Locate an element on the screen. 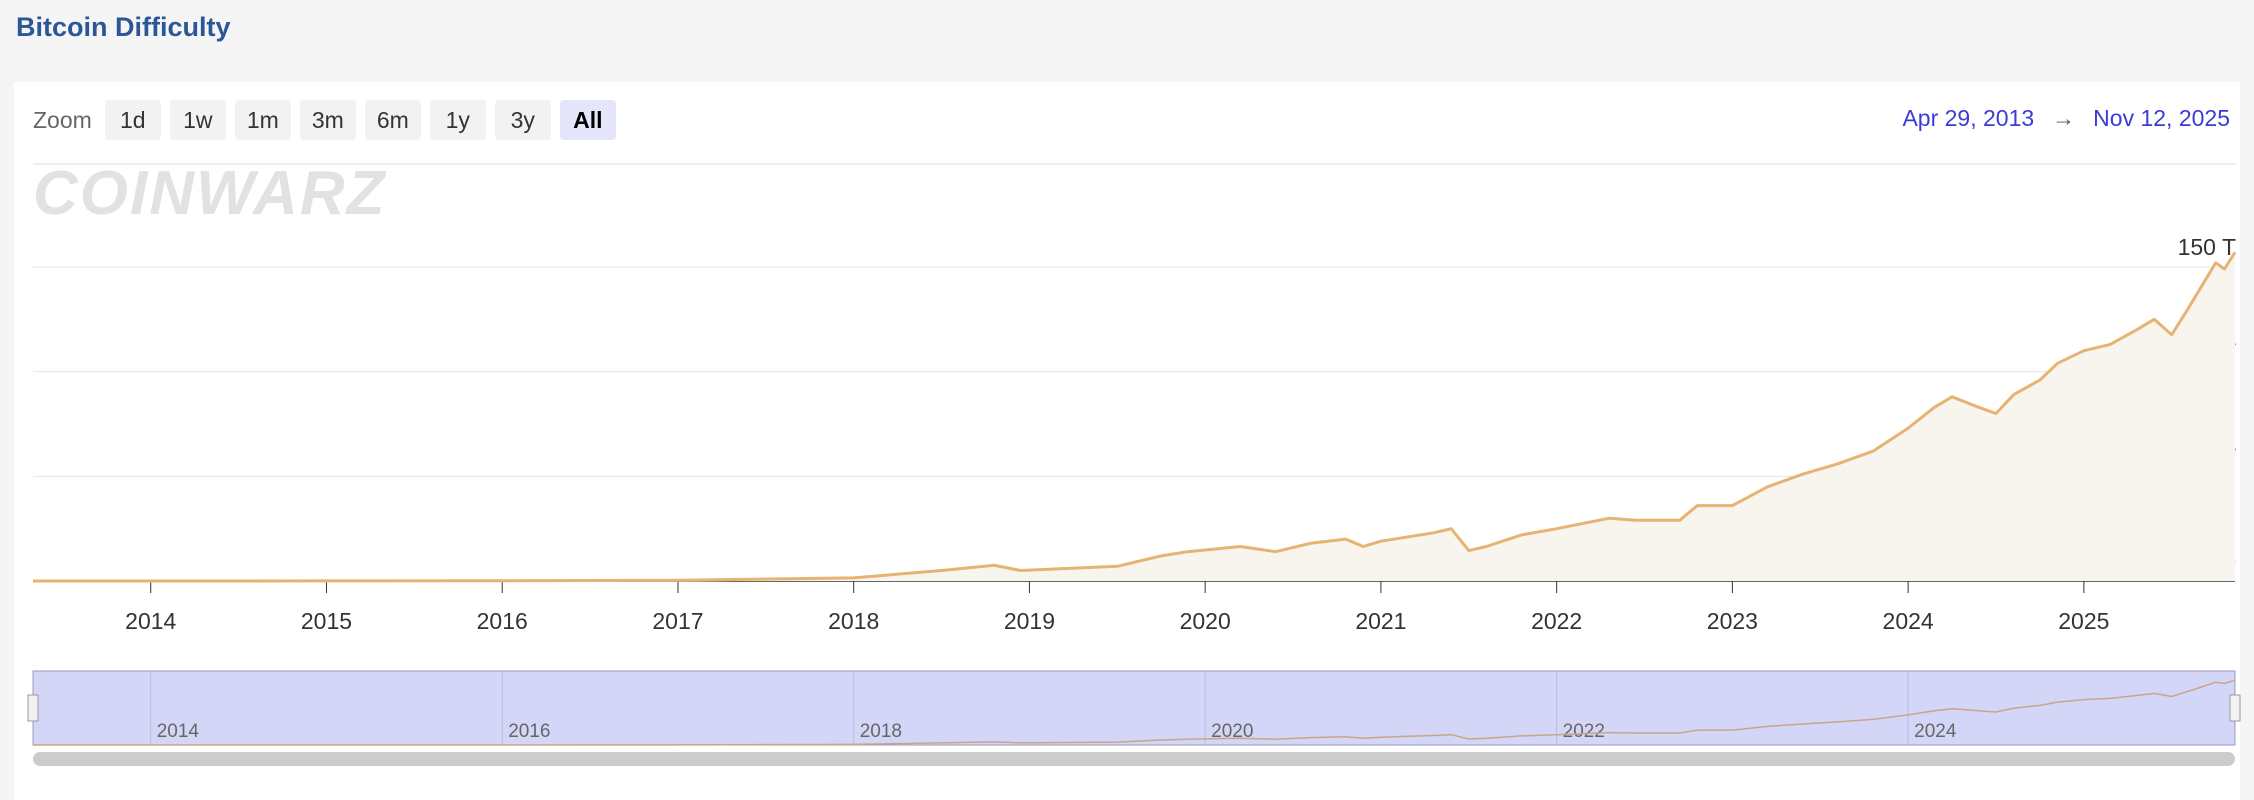 The height and width of the screenshot is (800, 2254). x-tick-label: 2014 is located at coordinates (150, 621).